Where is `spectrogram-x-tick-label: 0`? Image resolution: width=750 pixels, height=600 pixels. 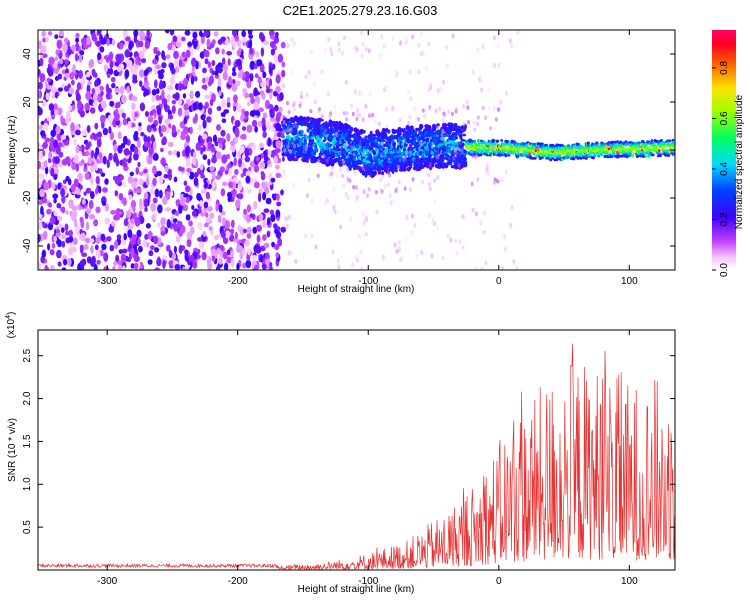
spectrogram-x-tick-label: 0 is located at coordinates (499, 281).